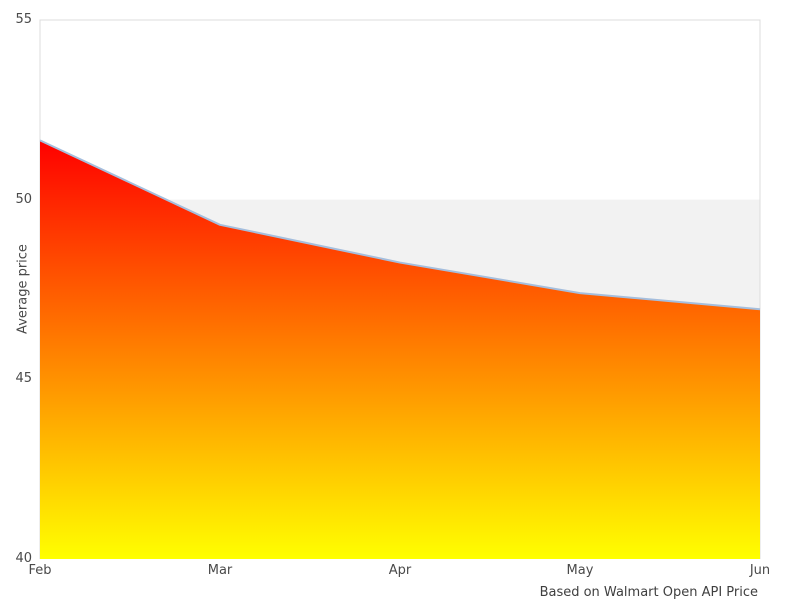 This screenshot has width=800, height=600. I want to click on x-tick-label: Mar, so click(220, 570).